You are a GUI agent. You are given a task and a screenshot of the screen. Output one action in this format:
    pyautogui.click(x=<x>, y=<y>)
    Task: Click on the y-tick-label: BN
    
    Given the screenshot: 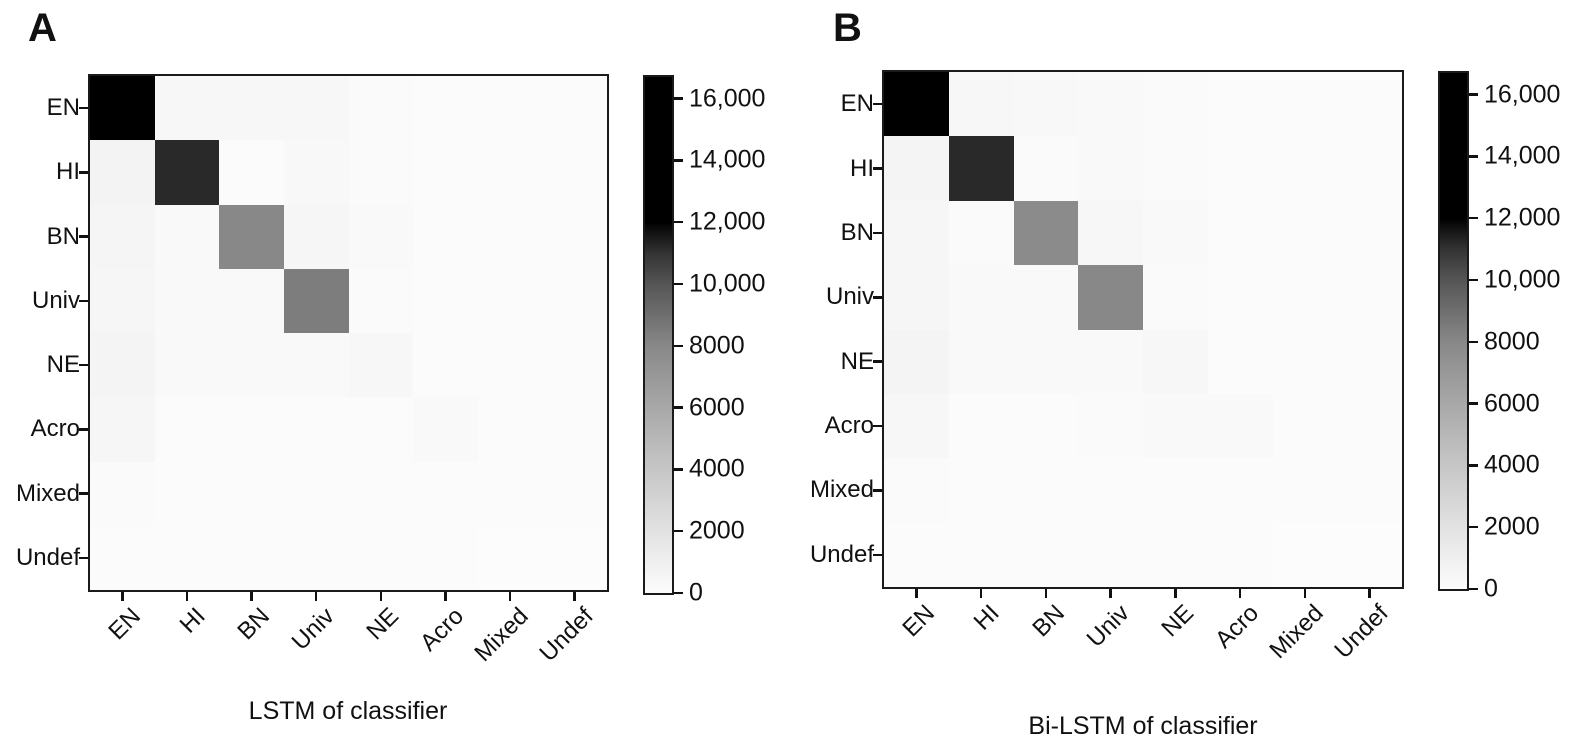 What is the action you would take?
    pyautogui.click(x=63, y=236)
    